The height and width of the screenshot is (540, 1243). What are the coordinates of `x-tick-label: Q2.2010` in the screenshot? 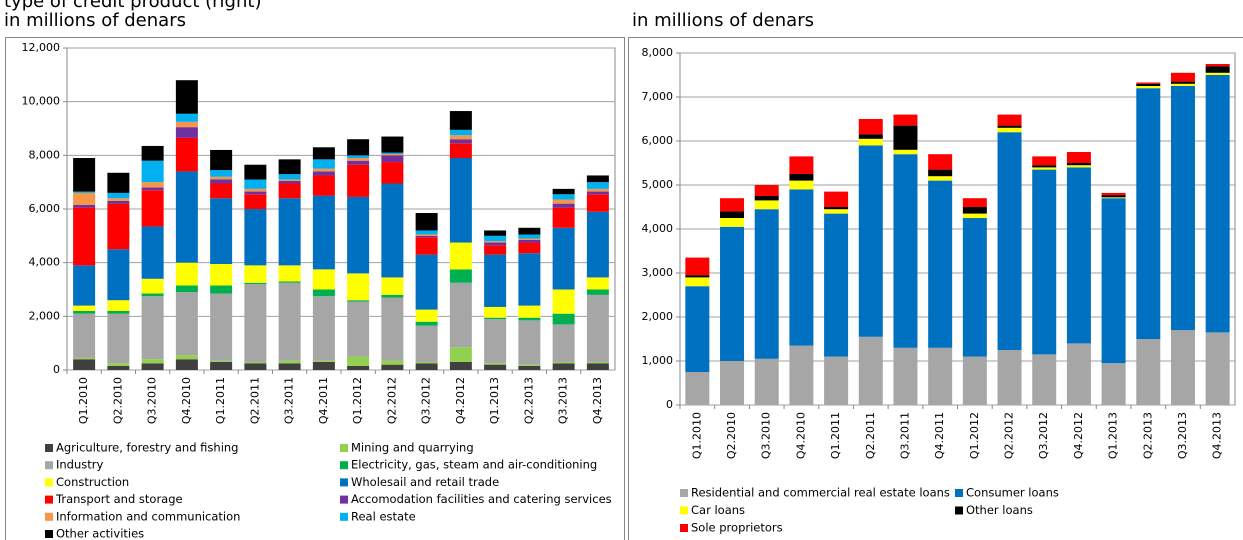 It's located at (731, 435).